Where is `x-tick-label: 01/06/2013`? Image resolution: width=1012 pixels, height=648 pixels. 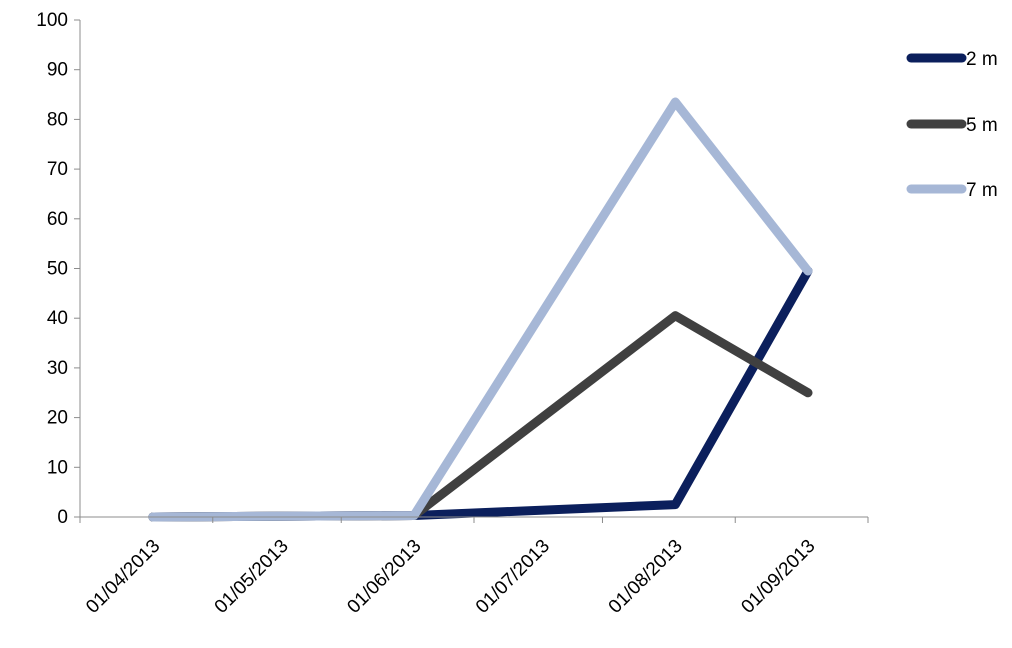
x-tick-label: 01/06/2013 is located at coordinates (384, 577).